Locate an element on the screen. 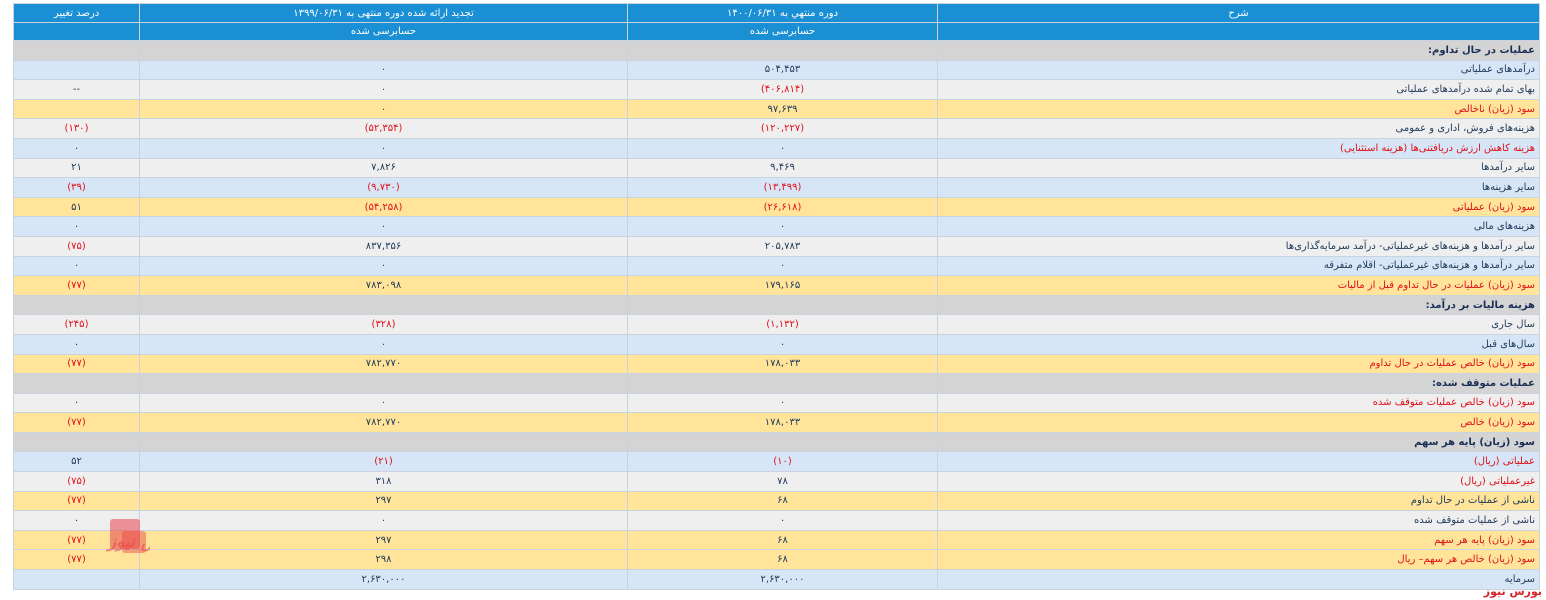 Image resolution: width=1546 pixels, height=600 pixels. row-description: سود (زیان) خالص عملیات در حال تداوم is located at coordinates (1238, 364).